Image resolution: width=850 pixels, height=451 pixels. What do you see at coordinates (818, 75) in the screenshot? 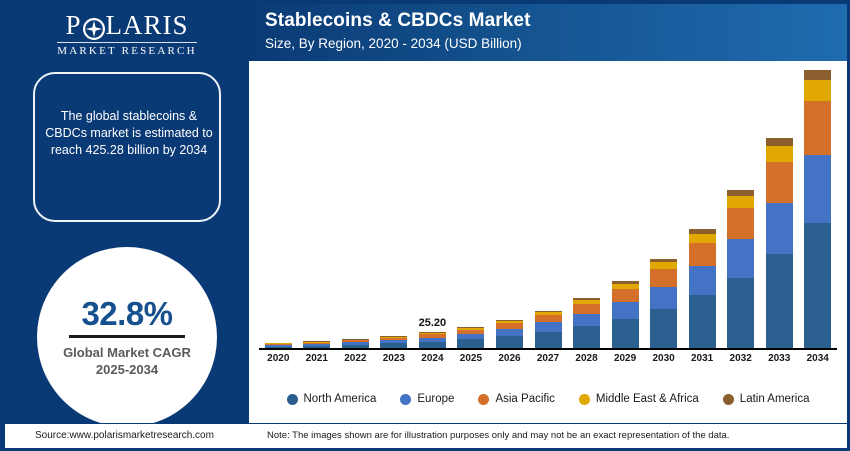
I see `segment-latin-america-2034` at bounding box center [818, 75].